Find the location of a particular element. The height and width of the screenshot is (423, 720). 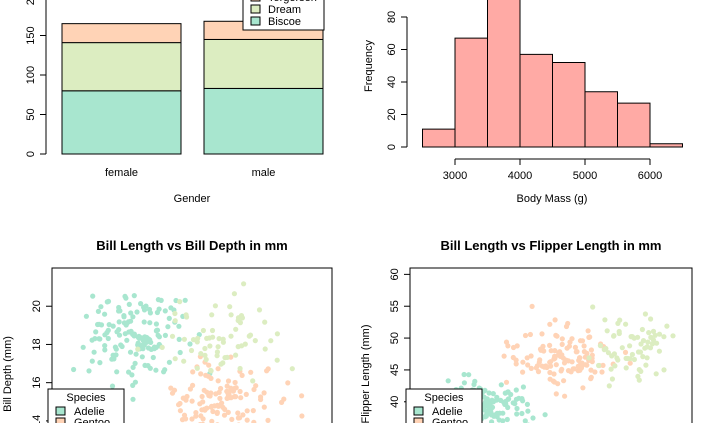

legend-swatch-torgersen is located at coordinates (255, 1).